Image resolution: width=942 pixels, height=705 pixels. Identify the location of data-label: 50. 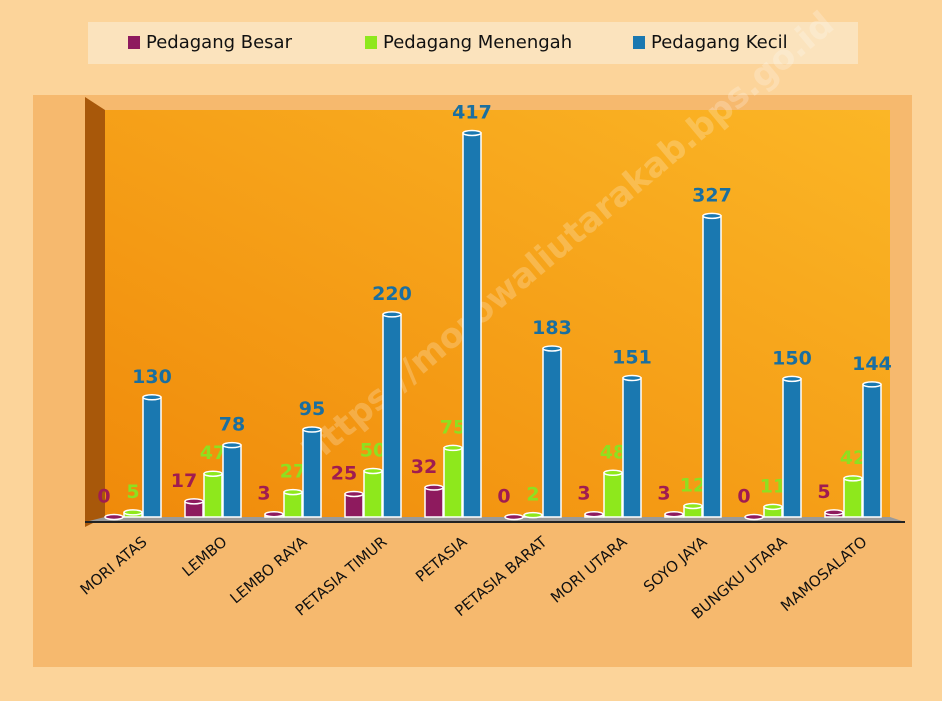
(373, 450).